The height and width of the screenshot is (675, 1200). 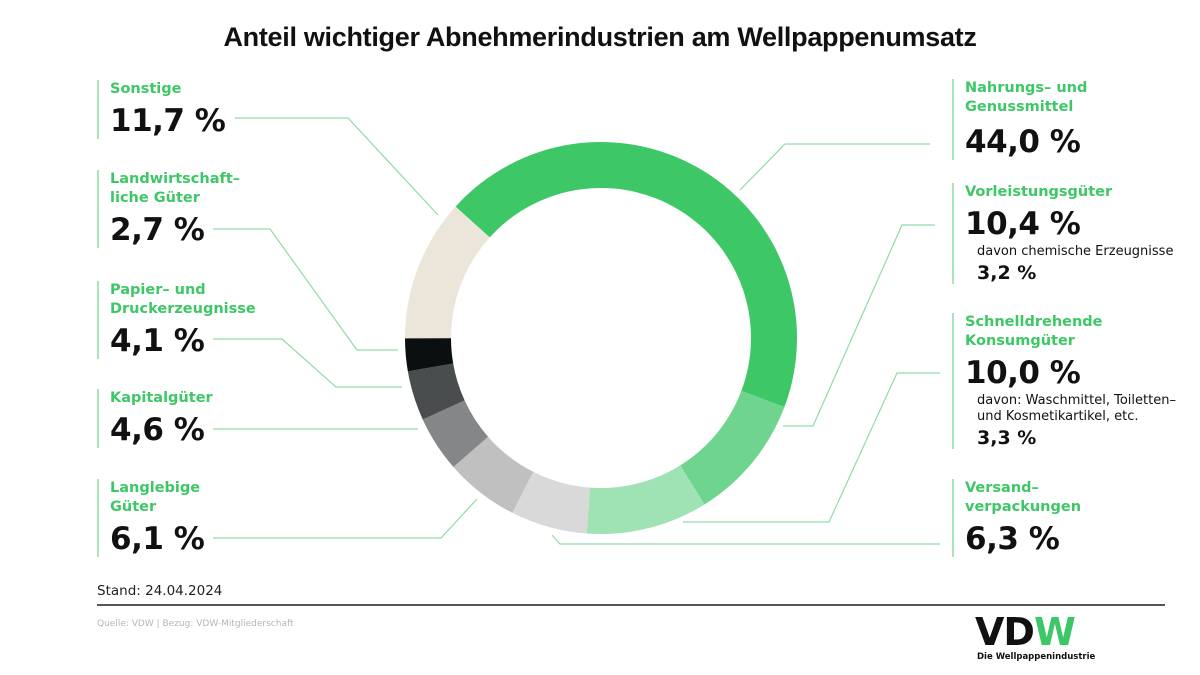 What do you see at coordinates (305, 289) in the screenshot?
I see `leader-line-landwirtschaft` at bounding box center [305, 289].